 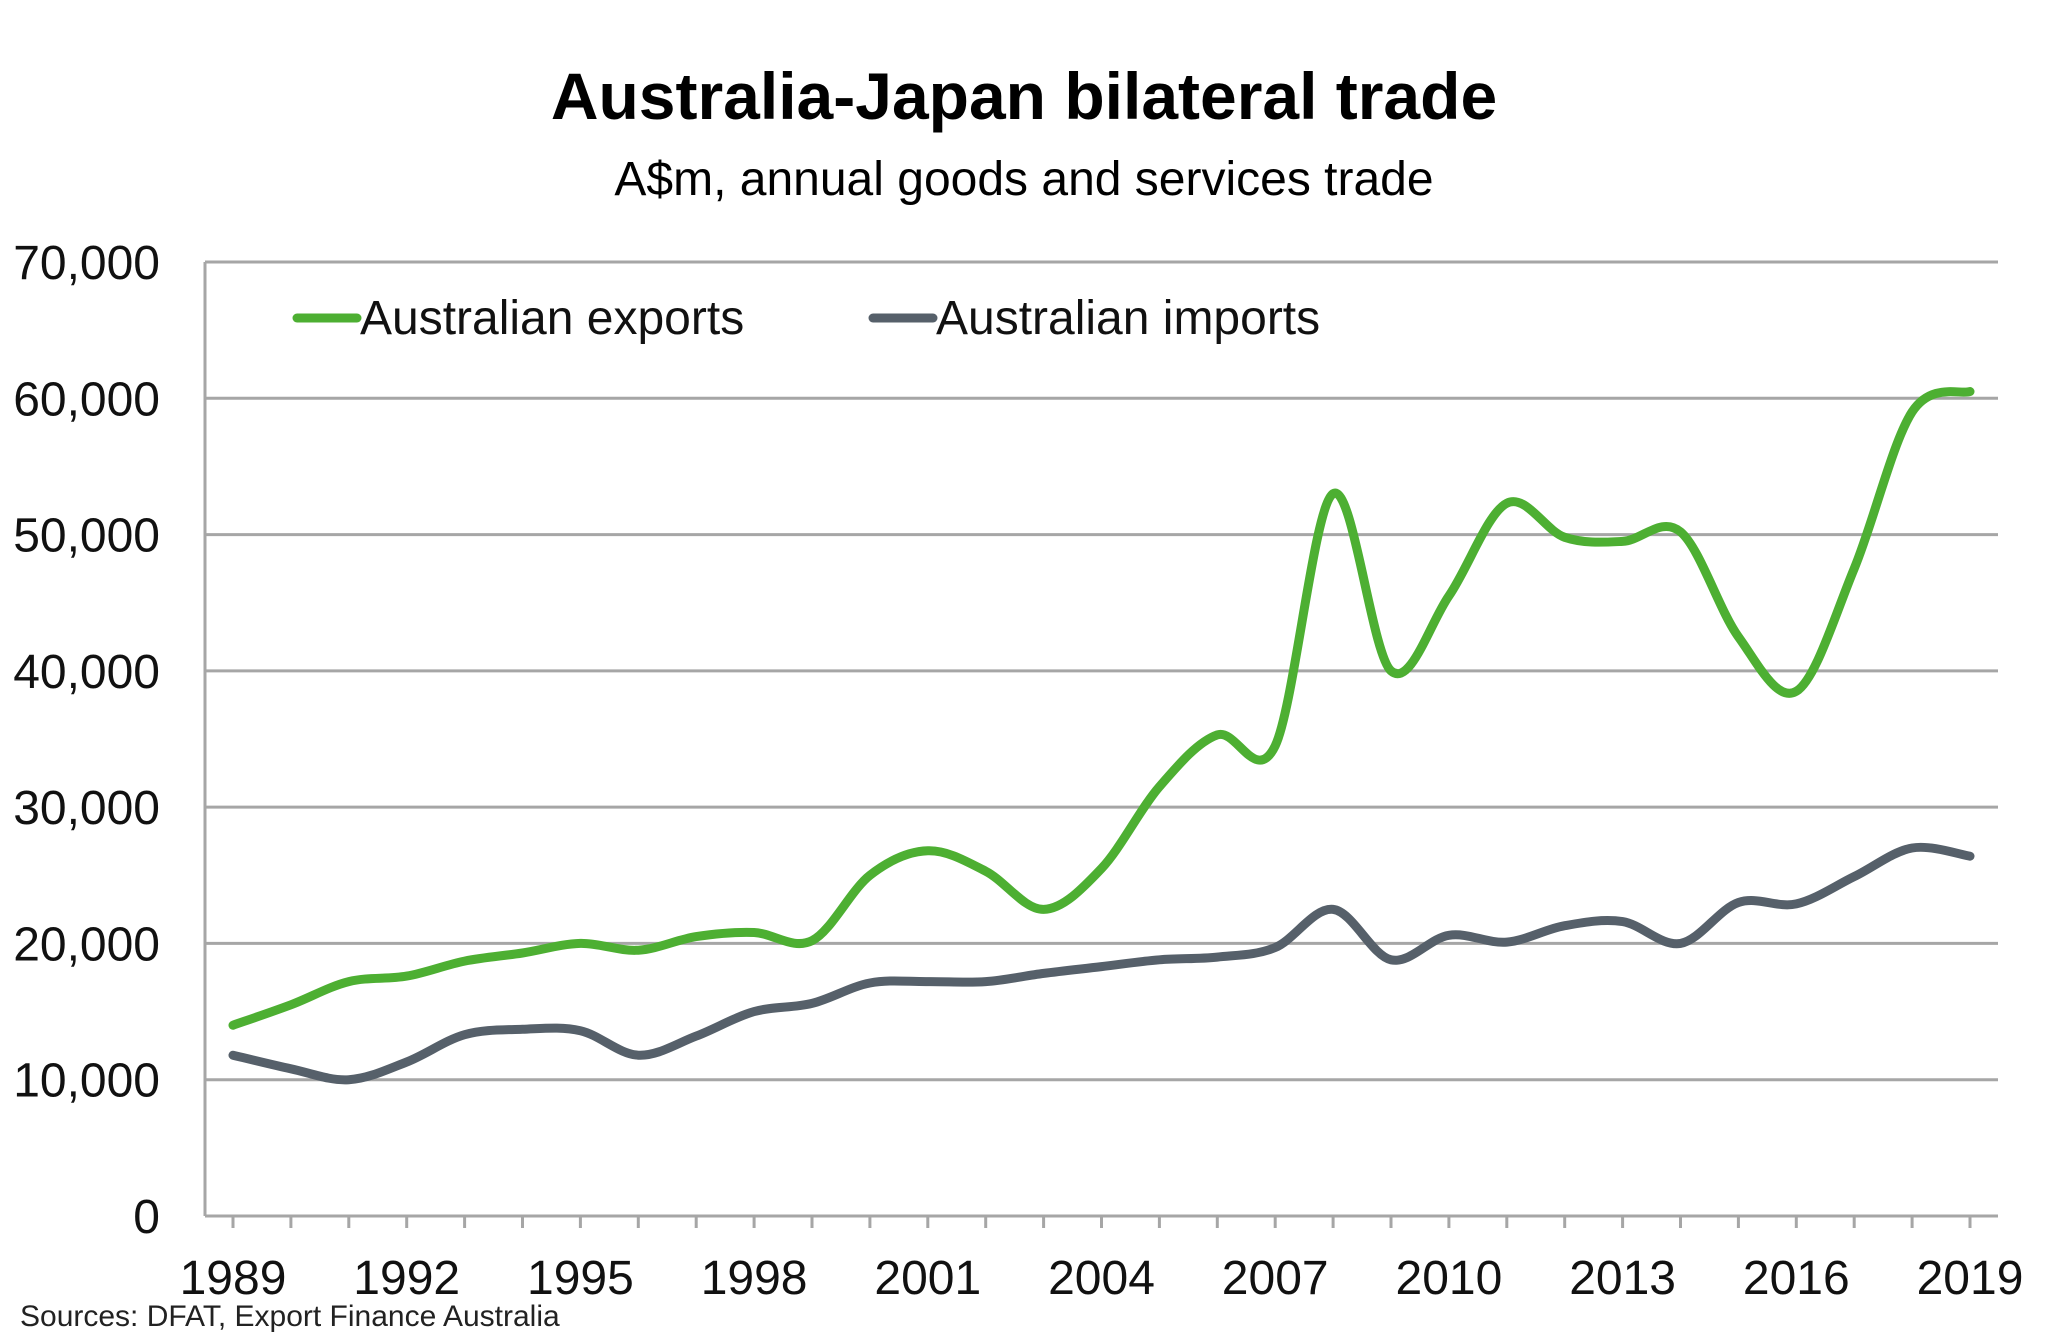 I want to click on x-tick-label: 2007, so click(x=1275, y=1278).